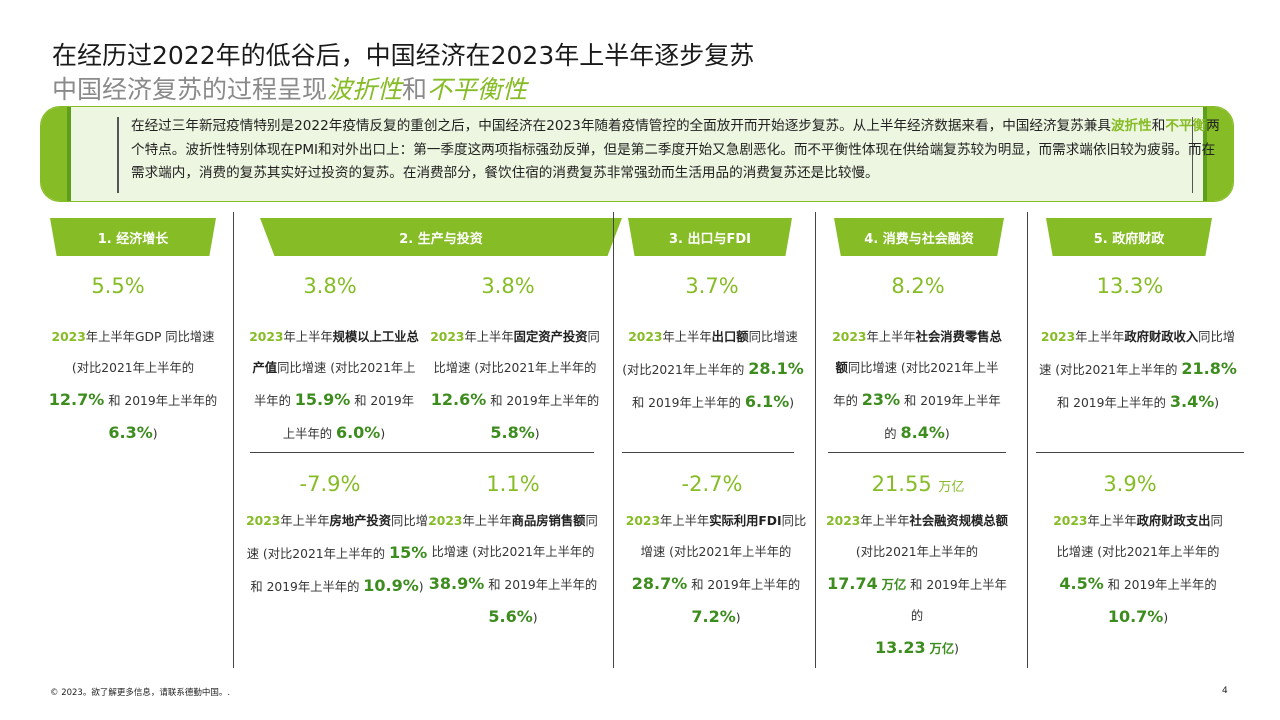  What do you see at coordinates (708, 452) in the screenshot?
I see `row-divider-export` at bounding box center [708, 452].